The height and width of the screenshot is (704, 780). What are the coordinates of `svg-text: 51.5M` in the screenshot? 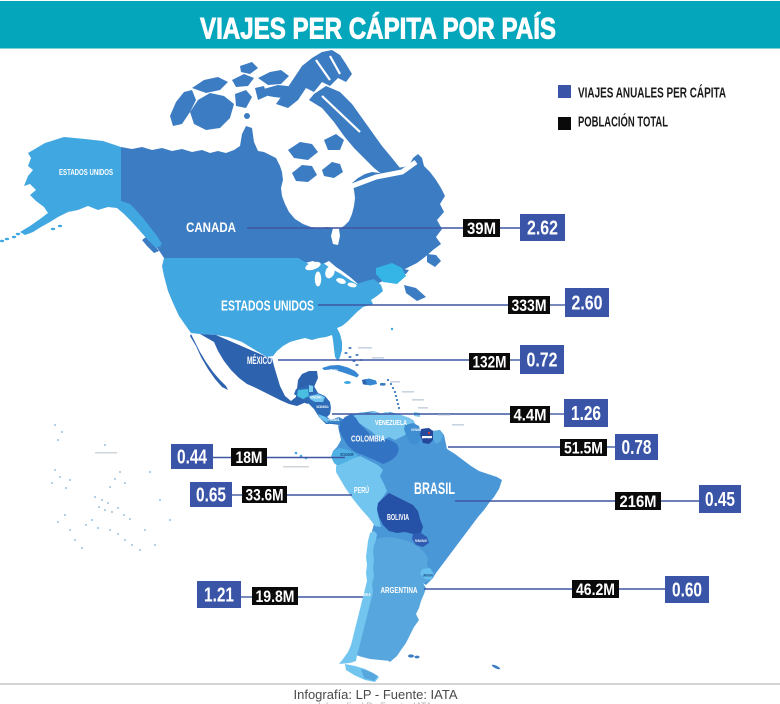 It's located at (583, 448).